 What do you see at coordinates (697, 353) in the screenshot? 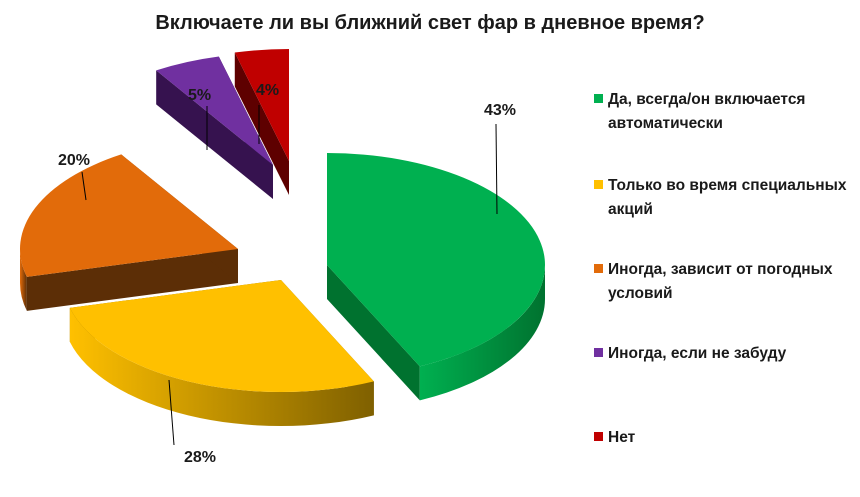
I see `legend-label-forget: Иногда, если не забуду` at bounding box center [697, 353].